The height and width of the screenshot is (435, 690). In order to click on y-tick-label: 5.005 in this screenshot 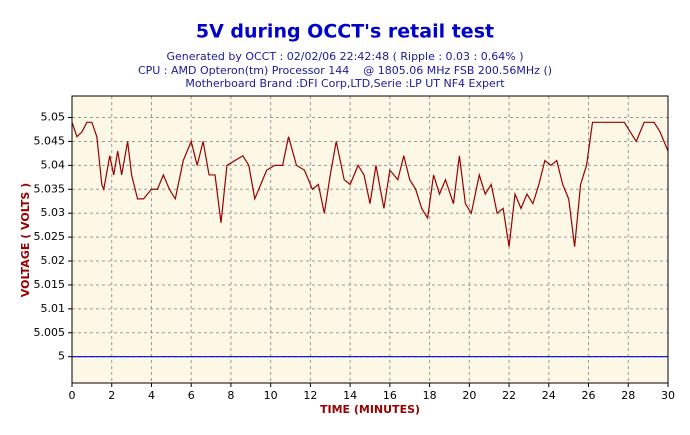, I will do `click(50, 332)`.